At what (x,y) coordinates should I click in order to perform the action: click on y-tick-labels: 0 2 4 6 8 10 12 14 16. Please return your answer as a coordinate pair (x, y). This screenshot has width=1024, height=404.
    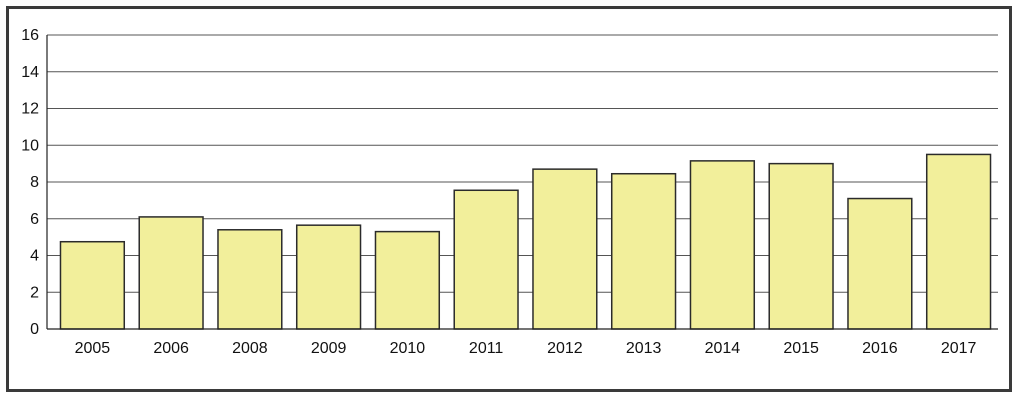
    Looking at the image, I should click on (30, 182).